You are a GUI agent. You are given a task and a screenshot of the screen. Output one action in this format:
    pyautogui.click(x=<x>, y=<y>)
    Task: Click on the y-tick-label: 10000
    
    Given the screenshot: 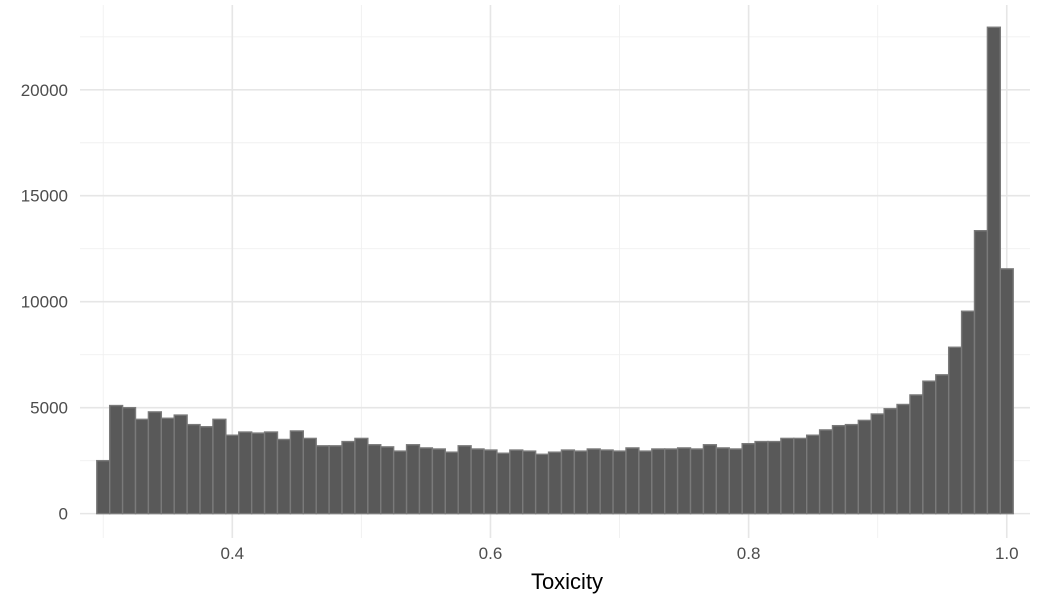 What is the action you would take?
    pyautogui.click(x=44, y=302)
    